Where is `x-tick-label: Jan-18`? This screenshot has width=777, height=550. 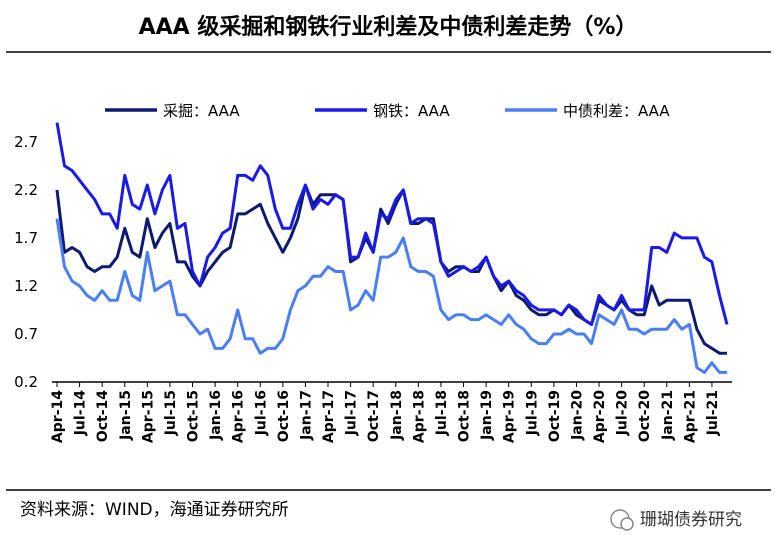 x-tick-label: Jan-18 is located at coordinates (397, 415).